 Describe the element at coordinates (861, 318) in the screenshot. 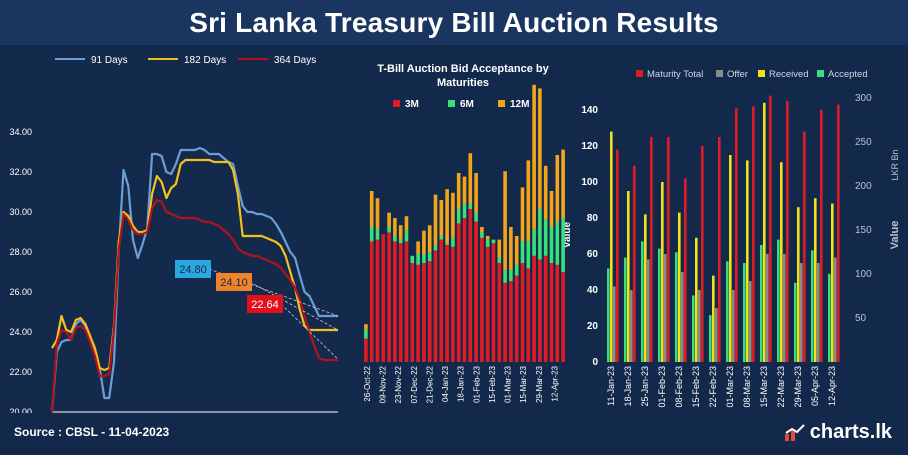

I see `y2-tick-label: 50` at that location.